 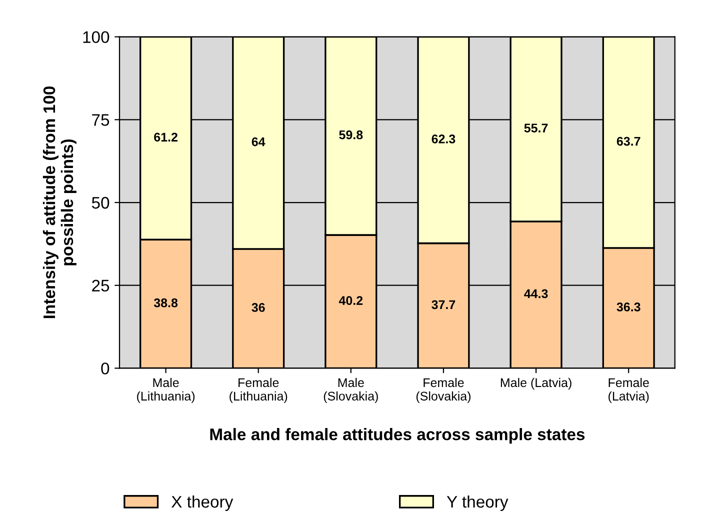 What do you see at coordinates (105, 368) in the screenshot?
I see `y-tick-label: 0` at bounding box center [105, 368].